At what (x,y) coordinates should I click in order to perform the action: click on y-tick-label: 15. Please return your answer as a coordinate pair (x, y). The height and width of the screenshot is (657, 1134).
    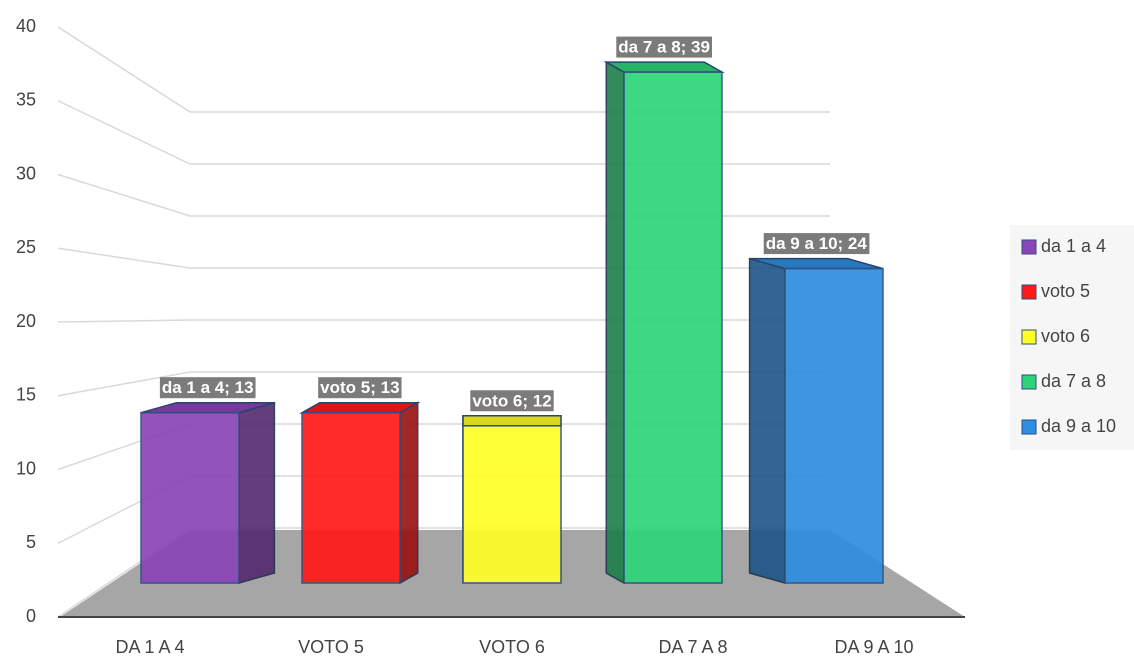
    Looking at the image, I should click on (26, 395).